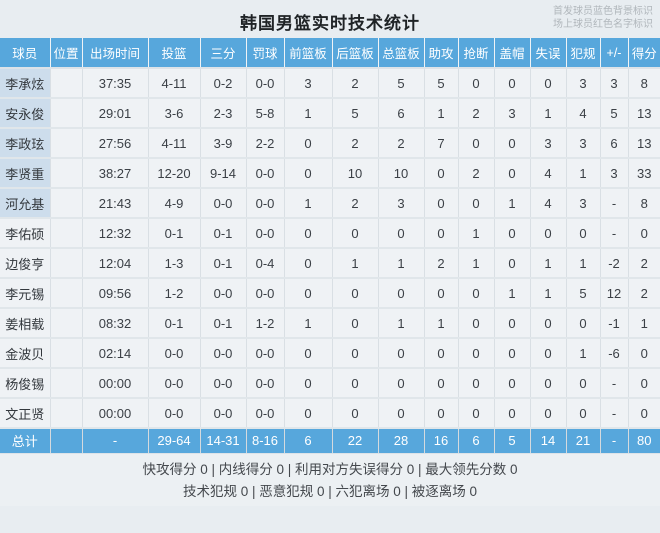 The height and width of the screenshot is (533, 660). I want to click on legend-starter-note: 首发球员蓝色背景标识, so click(603, 11).